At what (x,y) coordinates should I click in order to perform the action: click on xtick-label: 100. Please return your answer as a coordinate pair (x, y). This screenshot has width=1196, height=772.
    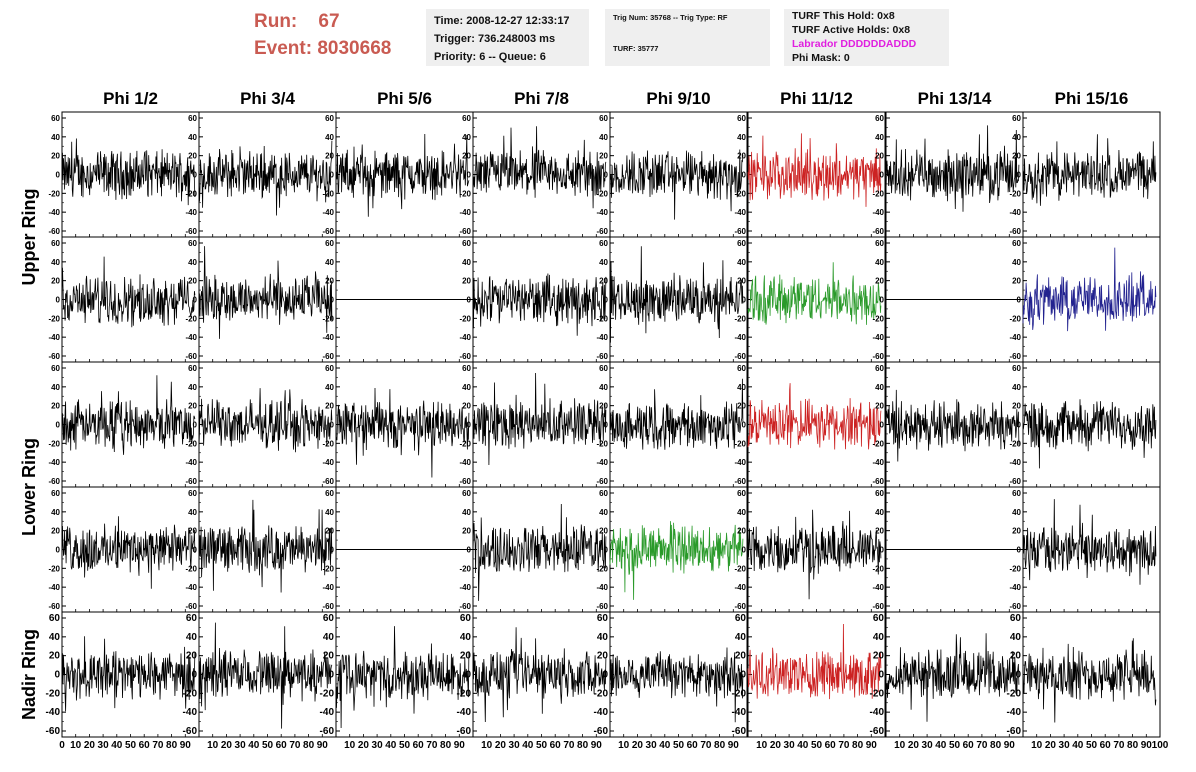
    Looking at the image, I should click on (1160, 745).